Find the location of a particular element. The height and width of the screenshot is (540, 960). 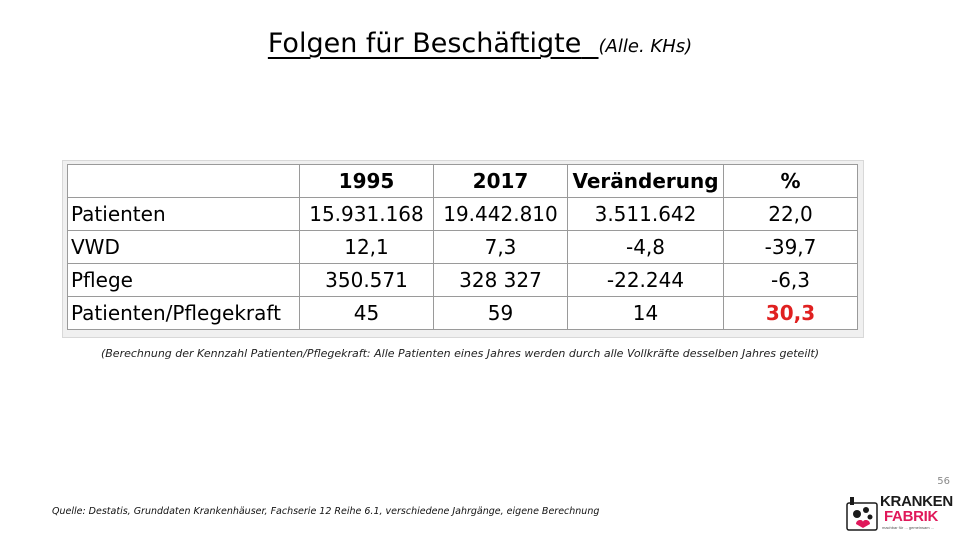

row-label: Patienten is located at coordinates (183, 214).